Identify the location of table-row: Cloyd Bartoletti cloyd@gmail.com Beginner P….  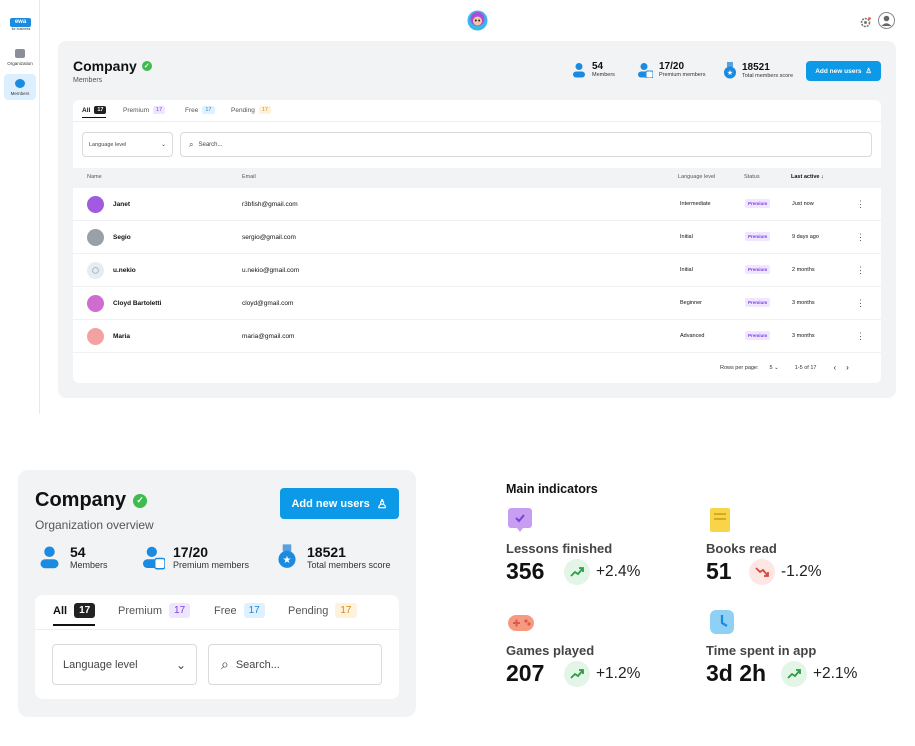
(477, 303).